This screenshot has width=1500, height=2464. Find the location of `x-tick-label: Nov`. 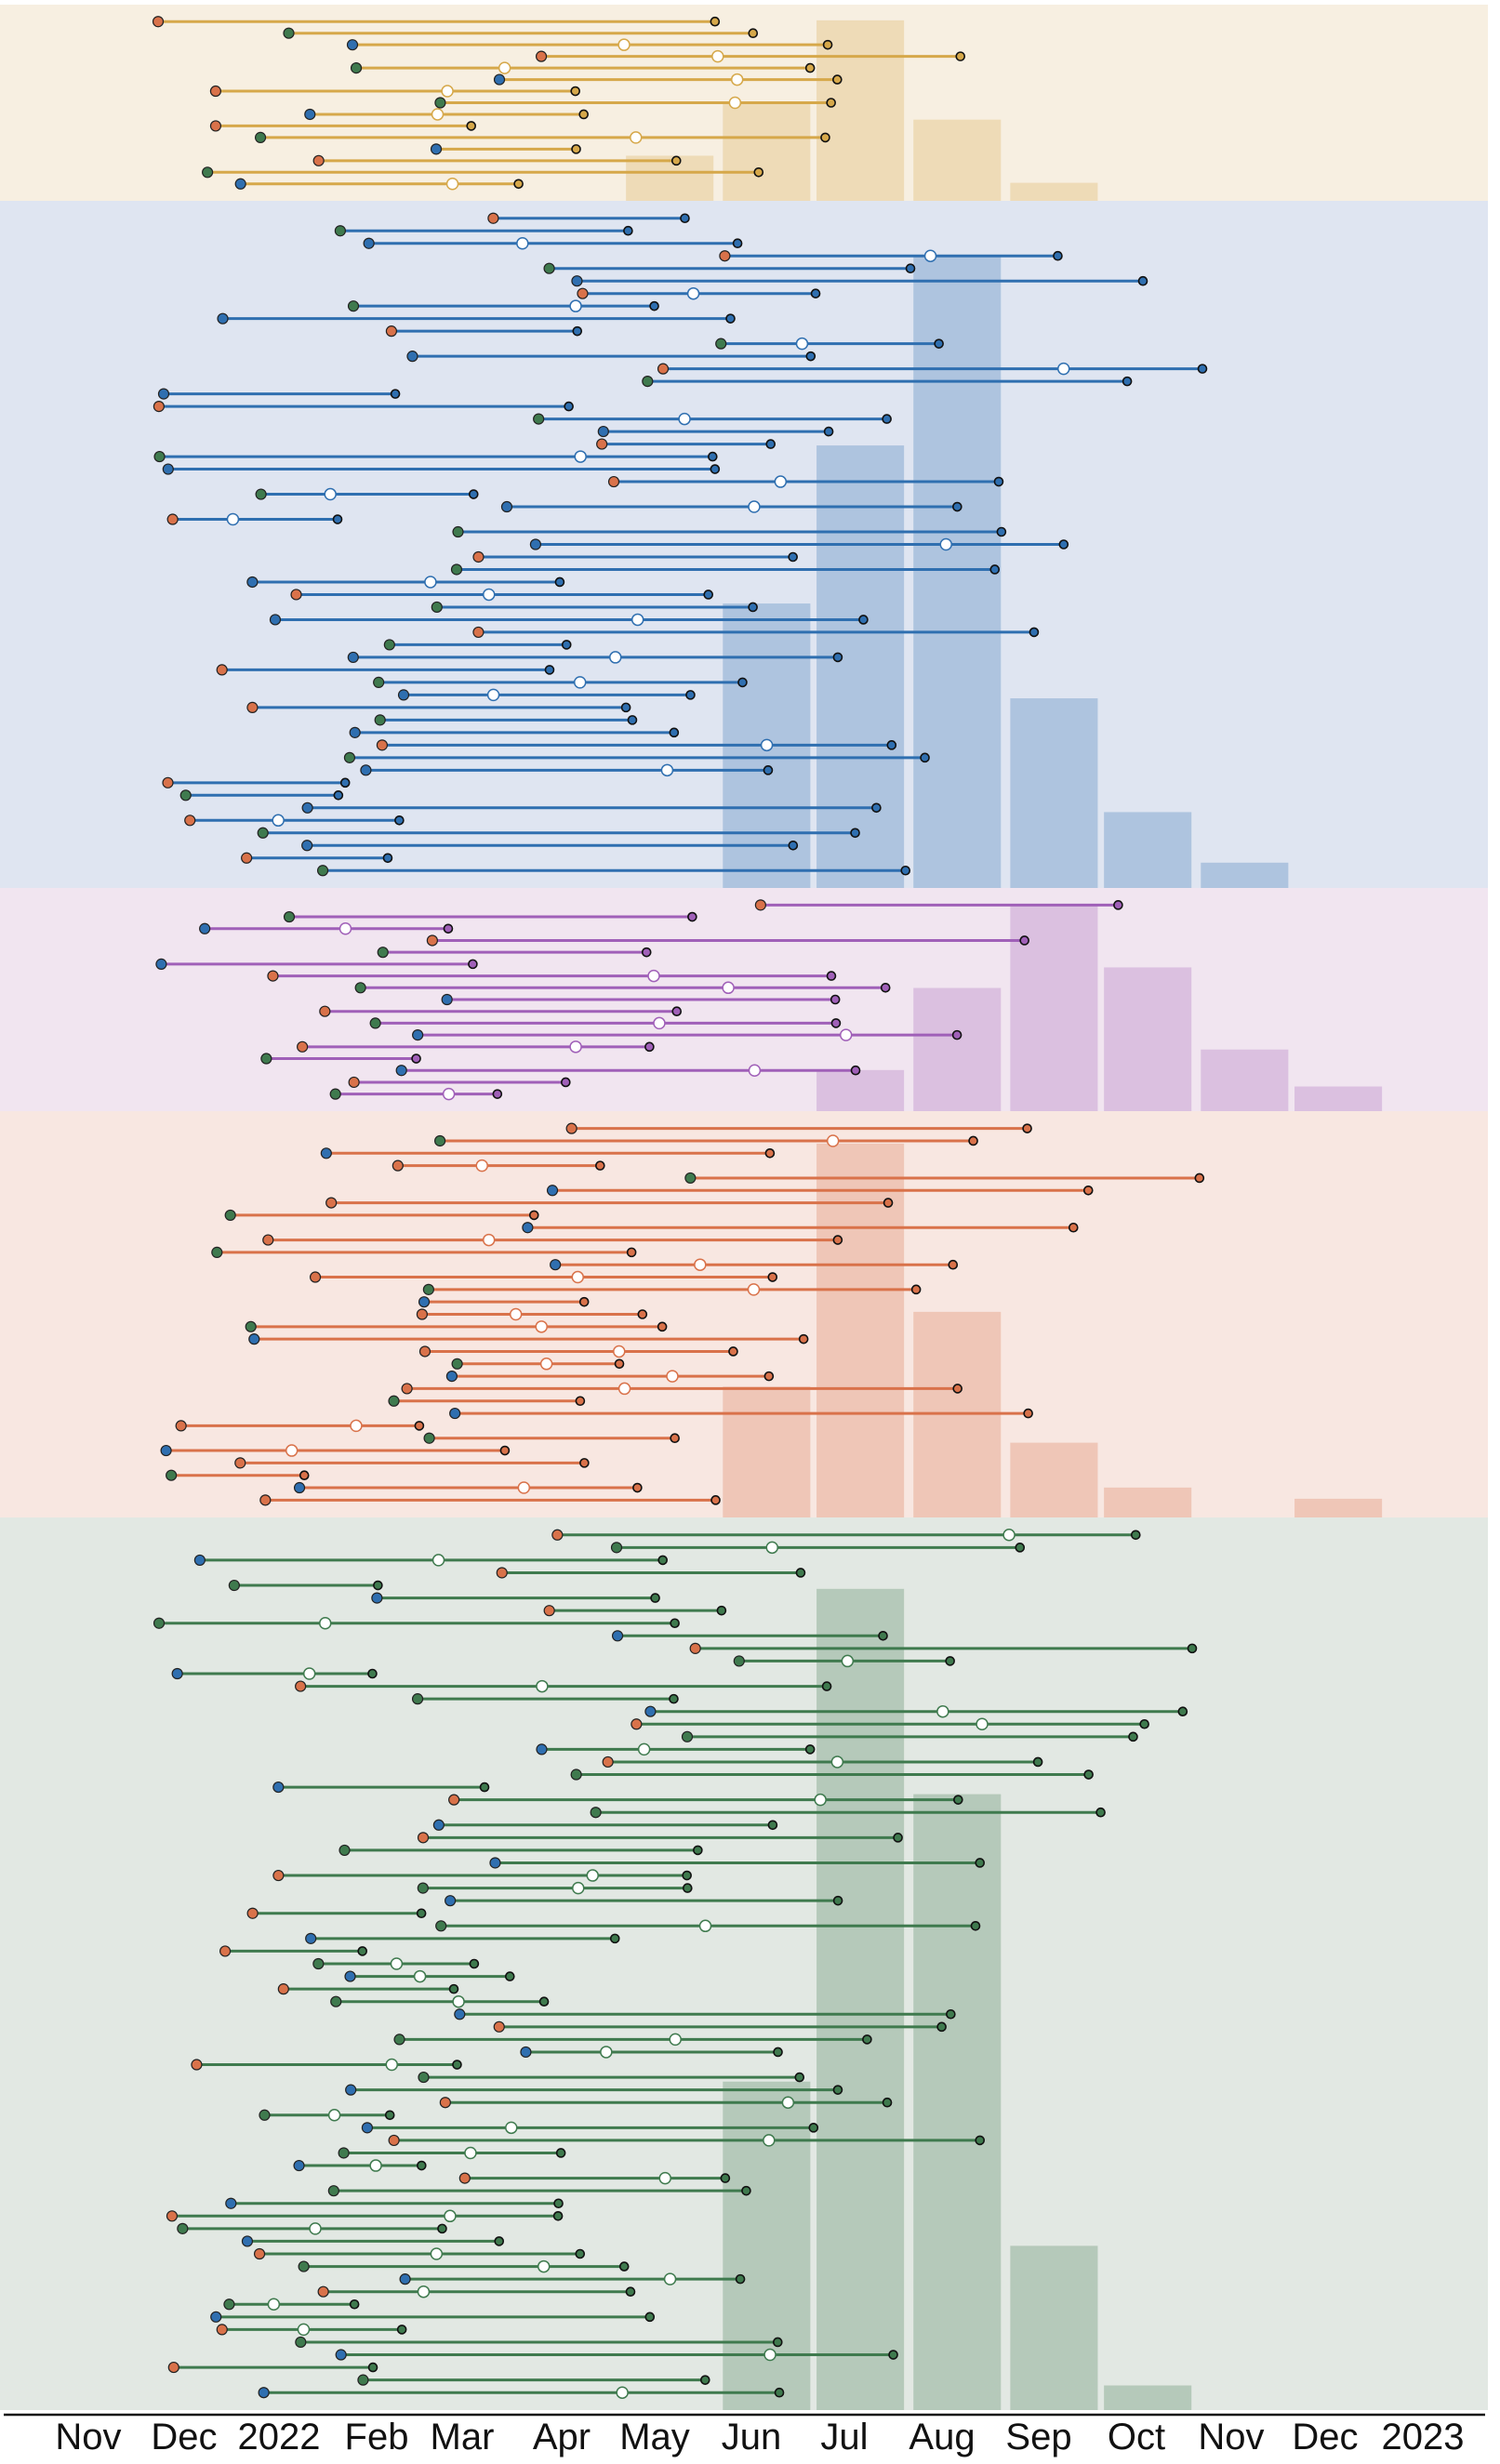

x-tick-label: Nov is located at coordinates (1231, 2437).